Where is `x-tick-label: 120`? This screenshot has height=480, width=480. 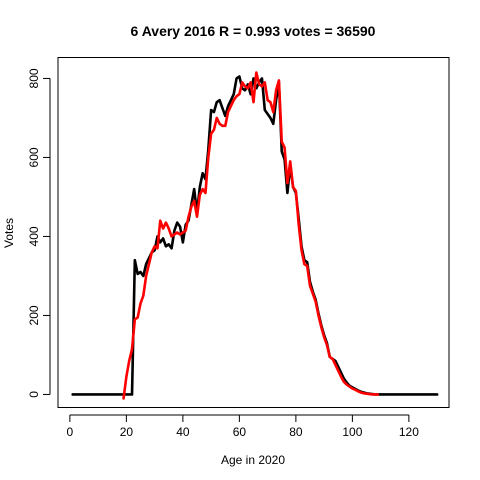 x-tick-label: 120 is located at coordinates (409, 432).